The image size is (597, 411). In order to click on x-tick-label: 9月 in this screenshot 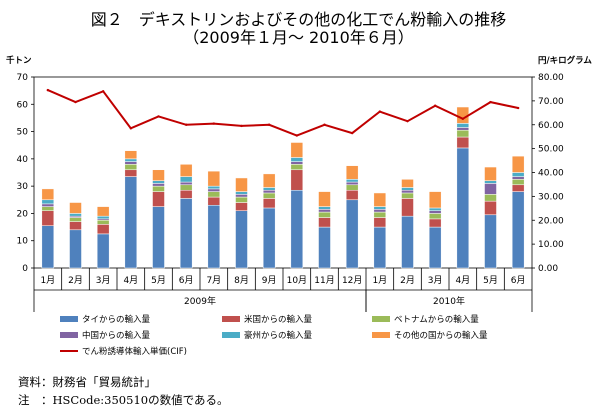, I will do `click(269, 280)`.